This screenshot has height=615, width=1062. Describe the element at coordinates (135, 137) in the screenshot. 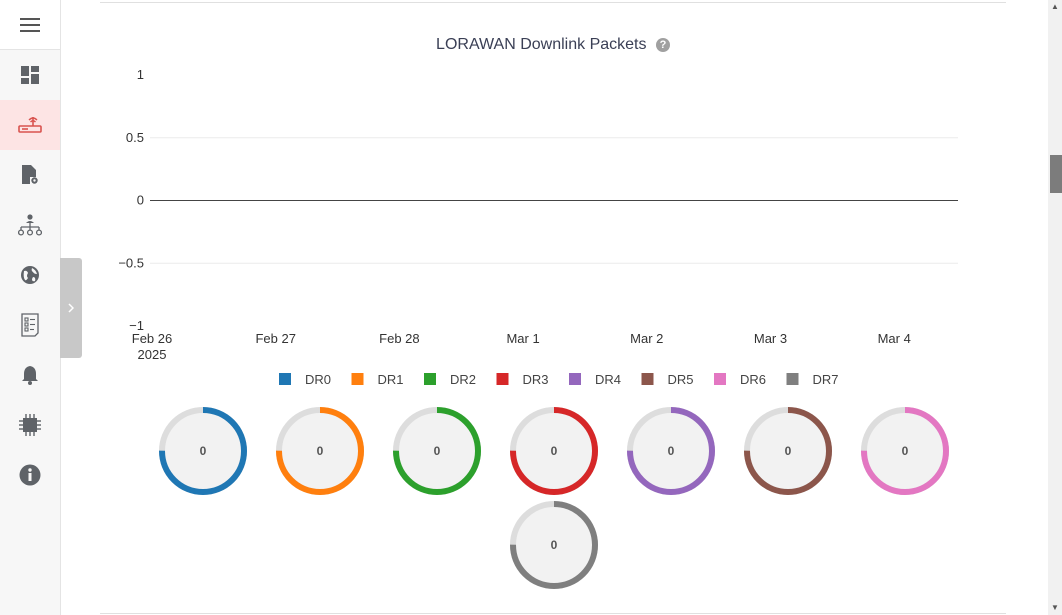

I see `y-tick-label: 0.5` at that location.